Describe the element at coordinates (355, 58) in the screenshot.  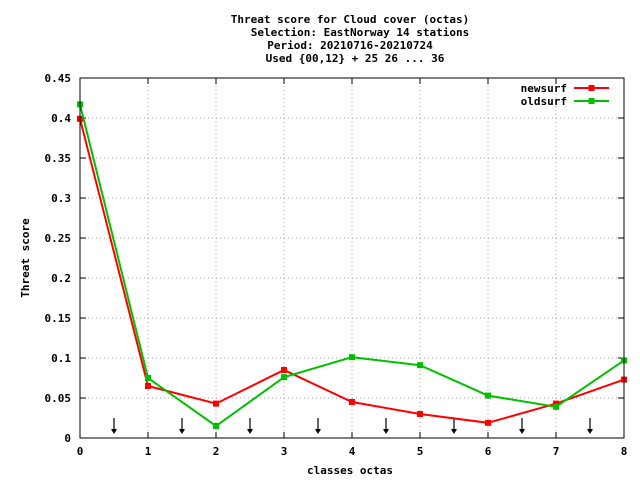
I see `title-line-4: Used {00,12} + 25 26 ... 36` at that location.